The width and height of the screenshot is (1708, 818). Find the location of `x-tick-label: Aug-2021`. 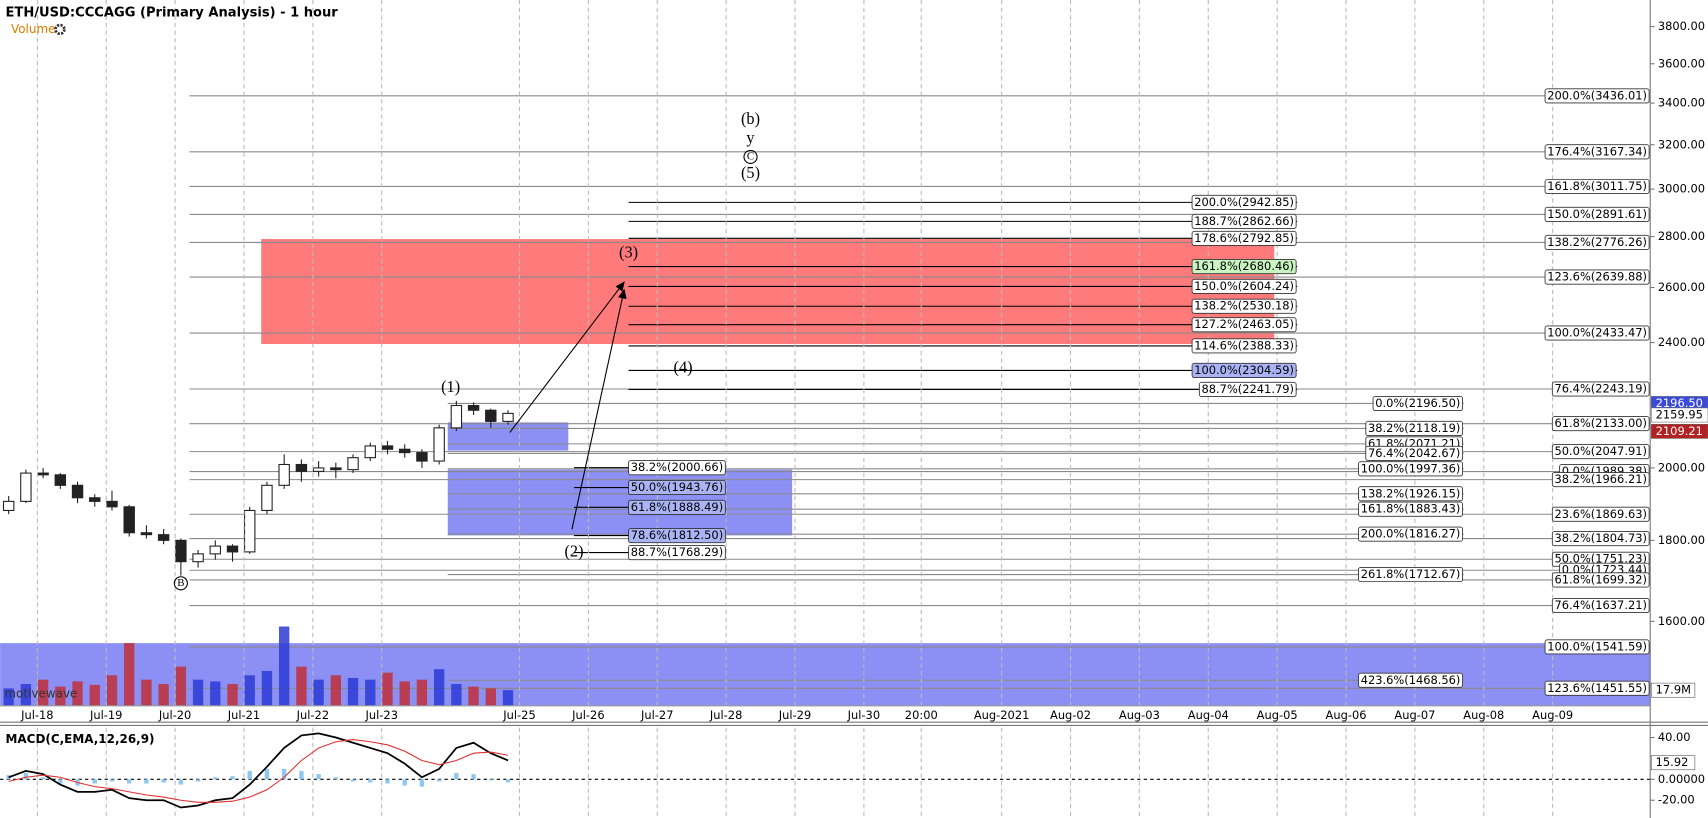

x-tick-label: Aug-2021 is located at coordinates (1002, 715).